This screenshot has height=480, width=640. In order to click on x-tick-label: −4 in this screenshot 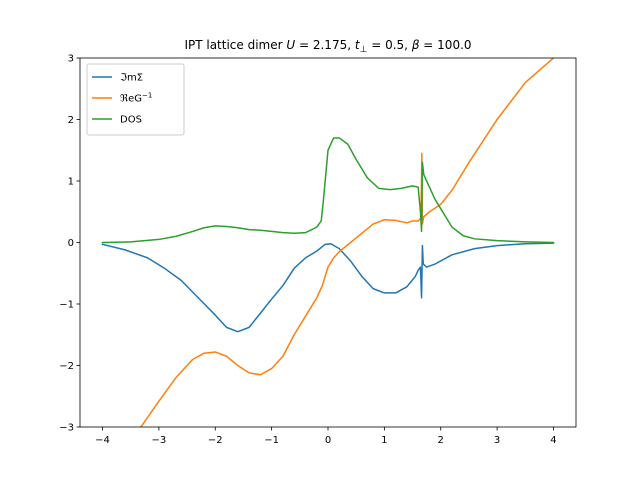, I will do `click(102, 440)`.